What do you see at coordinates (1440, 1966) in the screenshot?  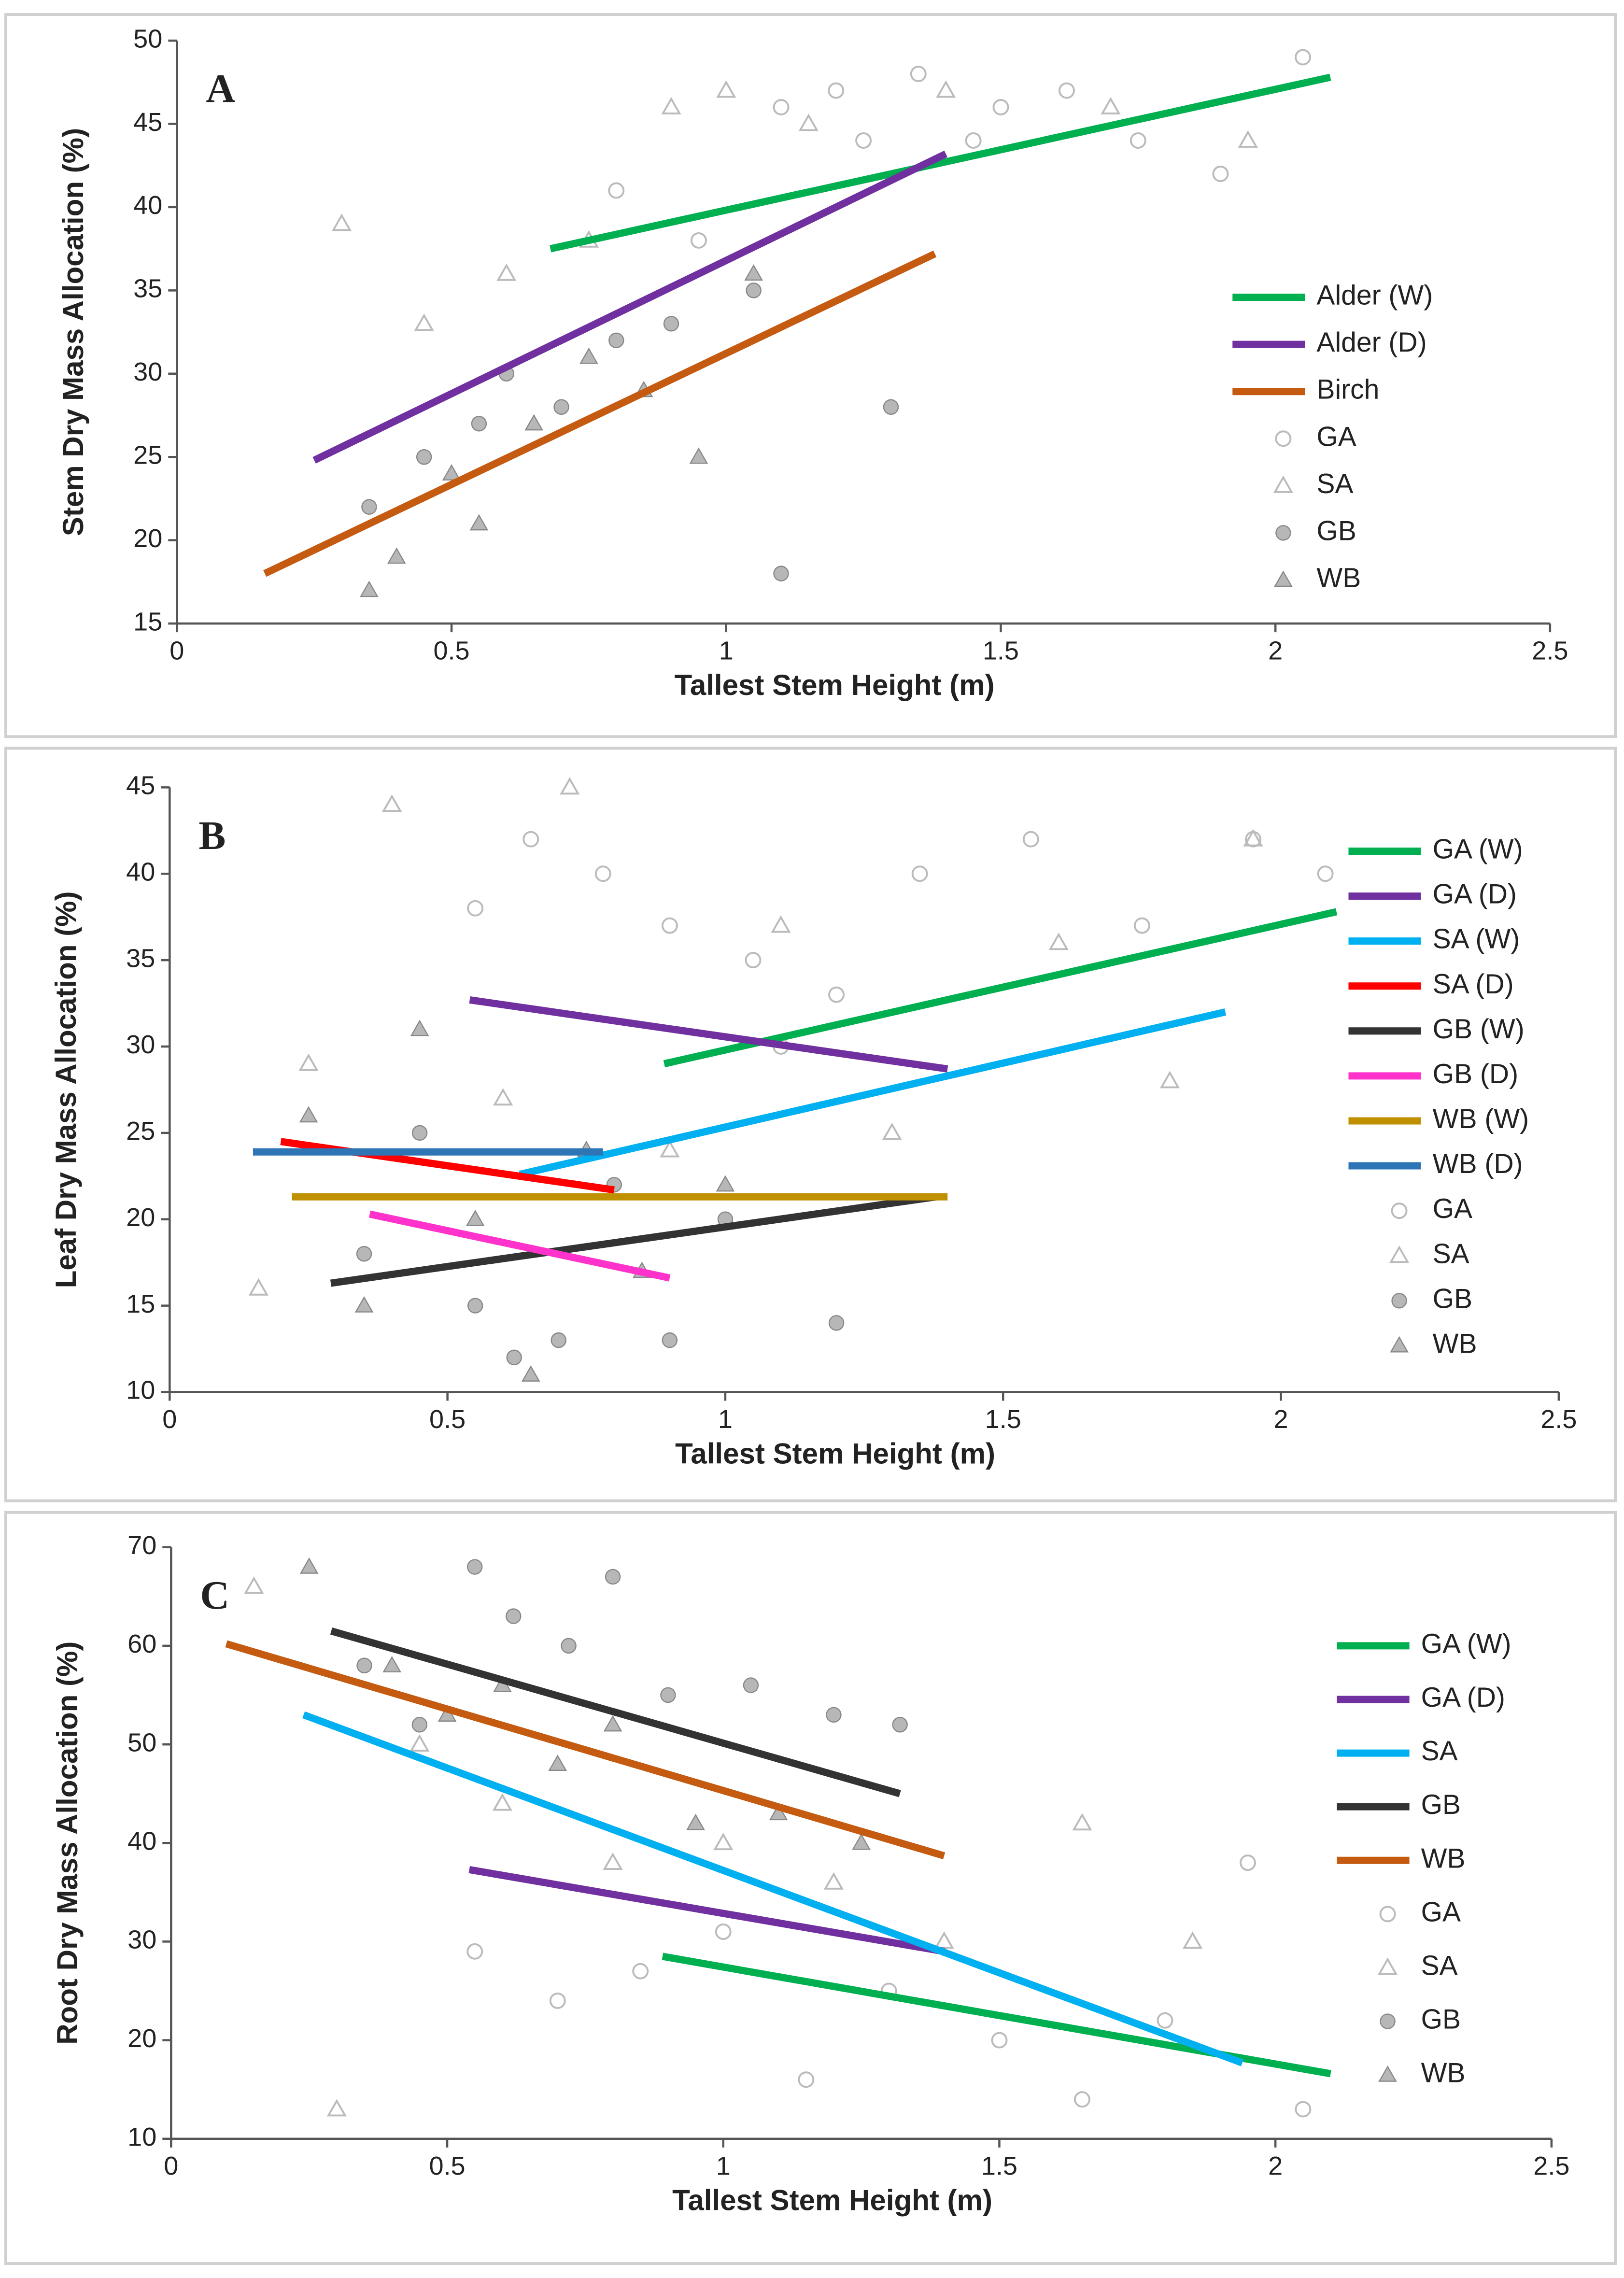 I see `legend-label: SA` at bounding box center [1440, 1966].